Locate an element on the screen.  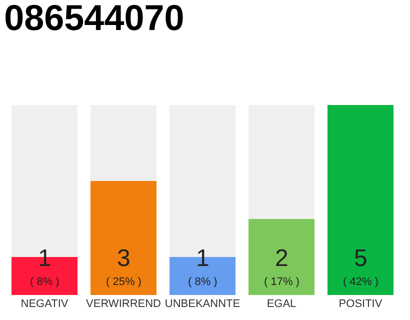
x-tick-label: NEGATIV is located at coordinates (44, 304).